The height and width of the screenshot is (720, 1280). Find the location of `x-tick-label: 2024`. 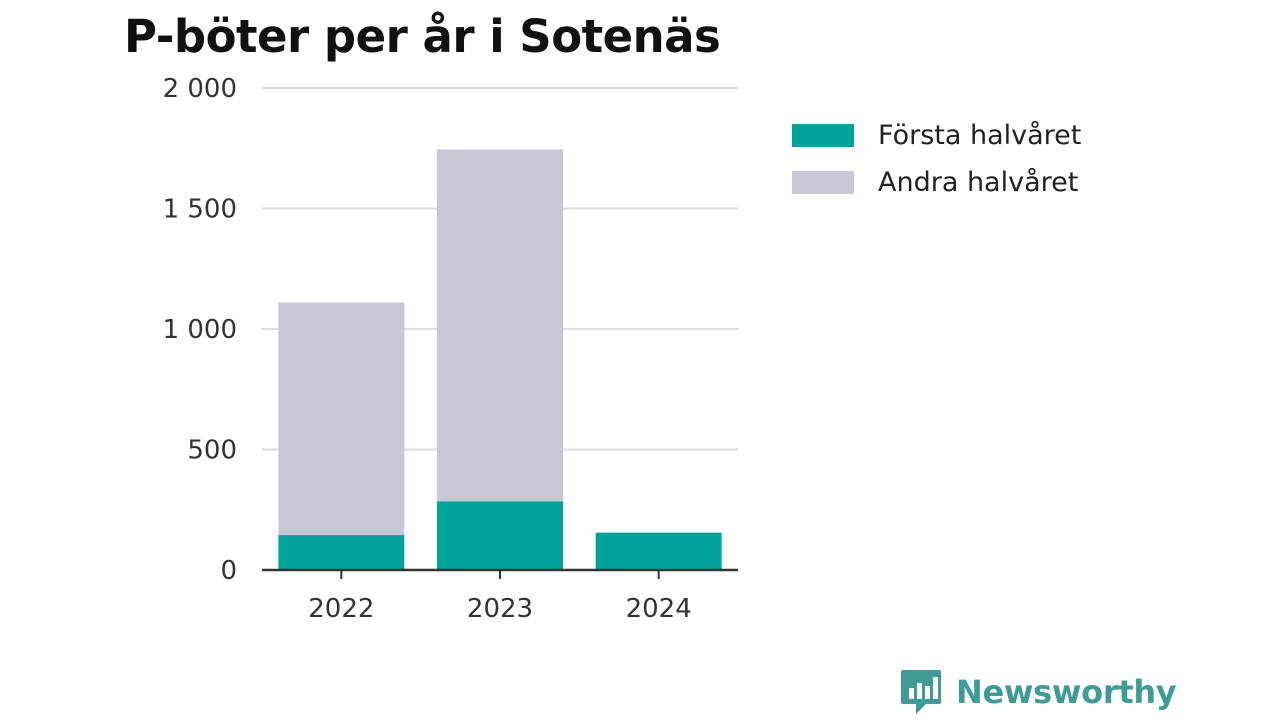

x-tick-label: 2024 is located at coordinates (659, 609).